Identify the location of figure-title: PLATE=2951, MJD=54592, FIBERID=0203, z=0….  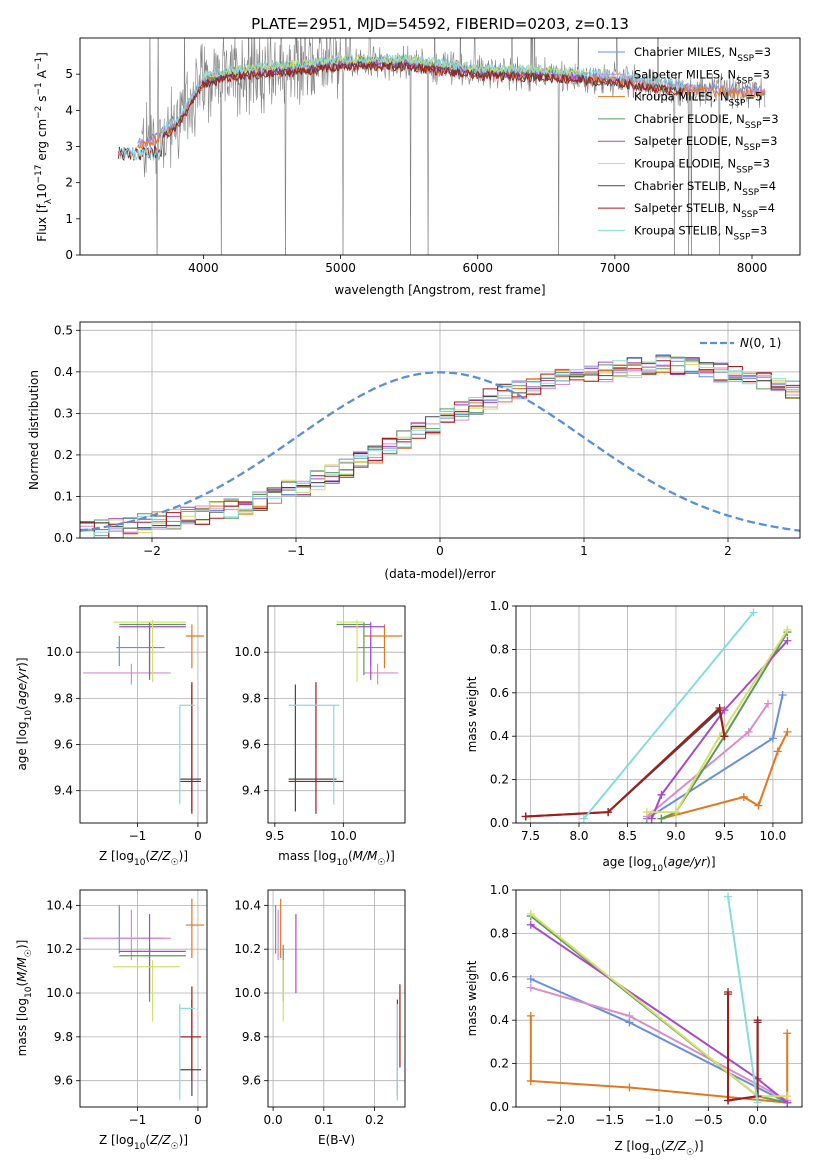
(440, 24).